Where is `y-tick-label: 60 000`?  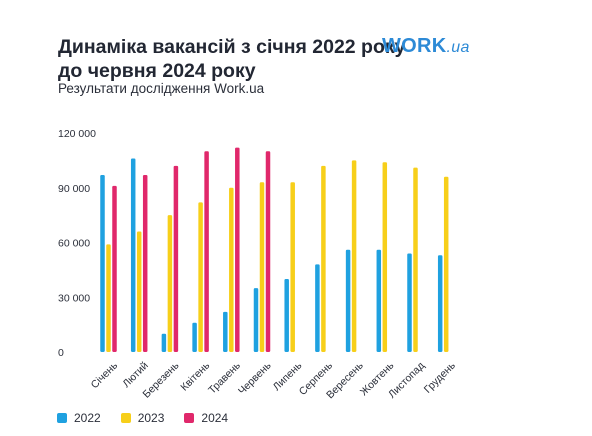
y-tick-label: 60 000 is located at coordinates (74, 244).